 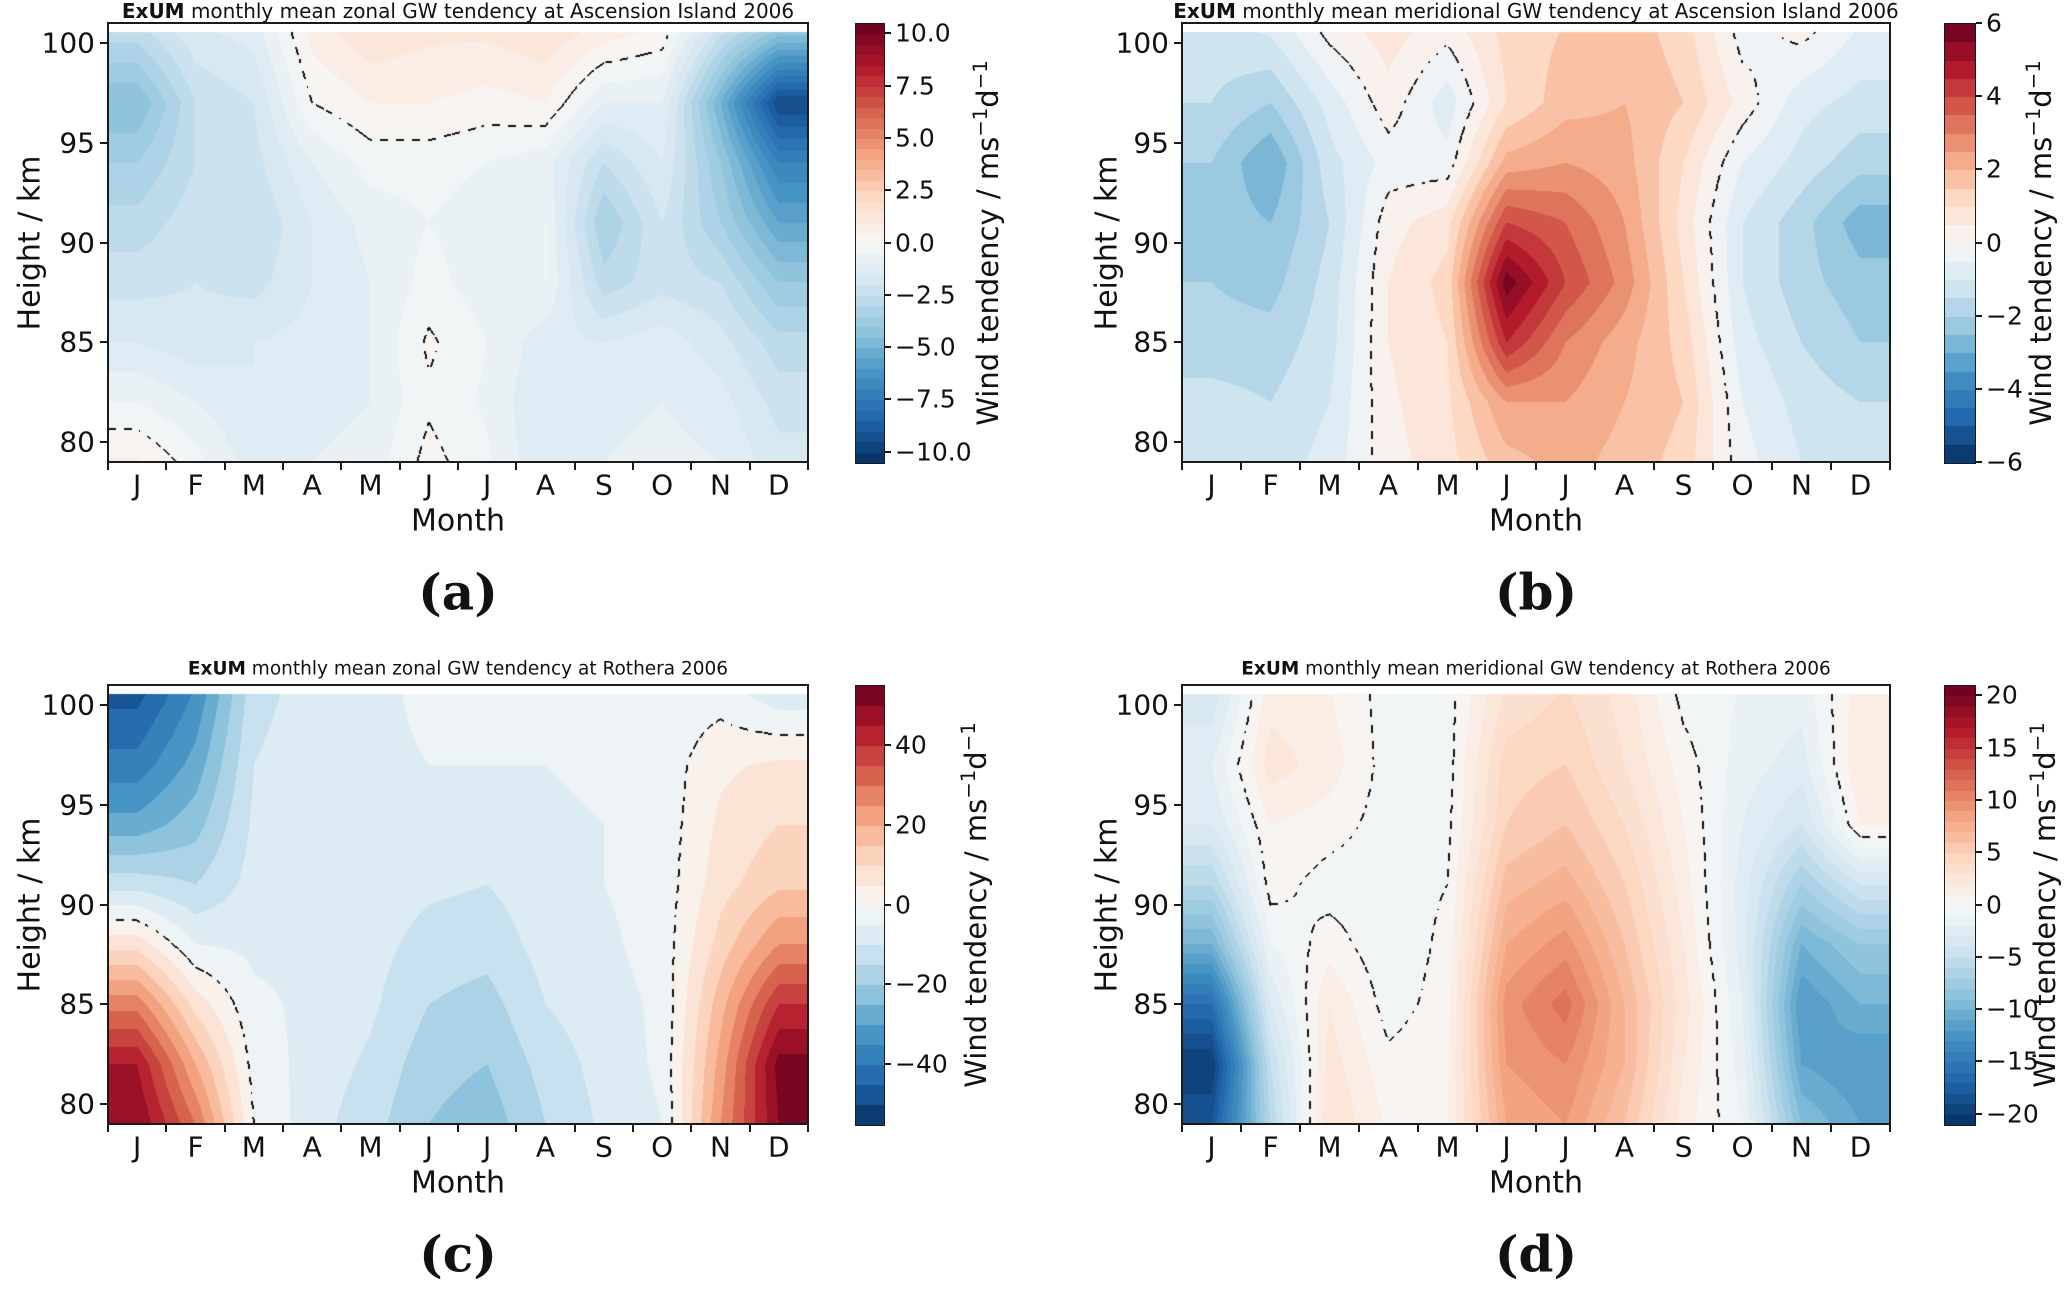 What do you see at coordinates (1994, 96) in the screenshot?
I see `colorbar-tick-label: 4` at bounding box center [1994, 96].